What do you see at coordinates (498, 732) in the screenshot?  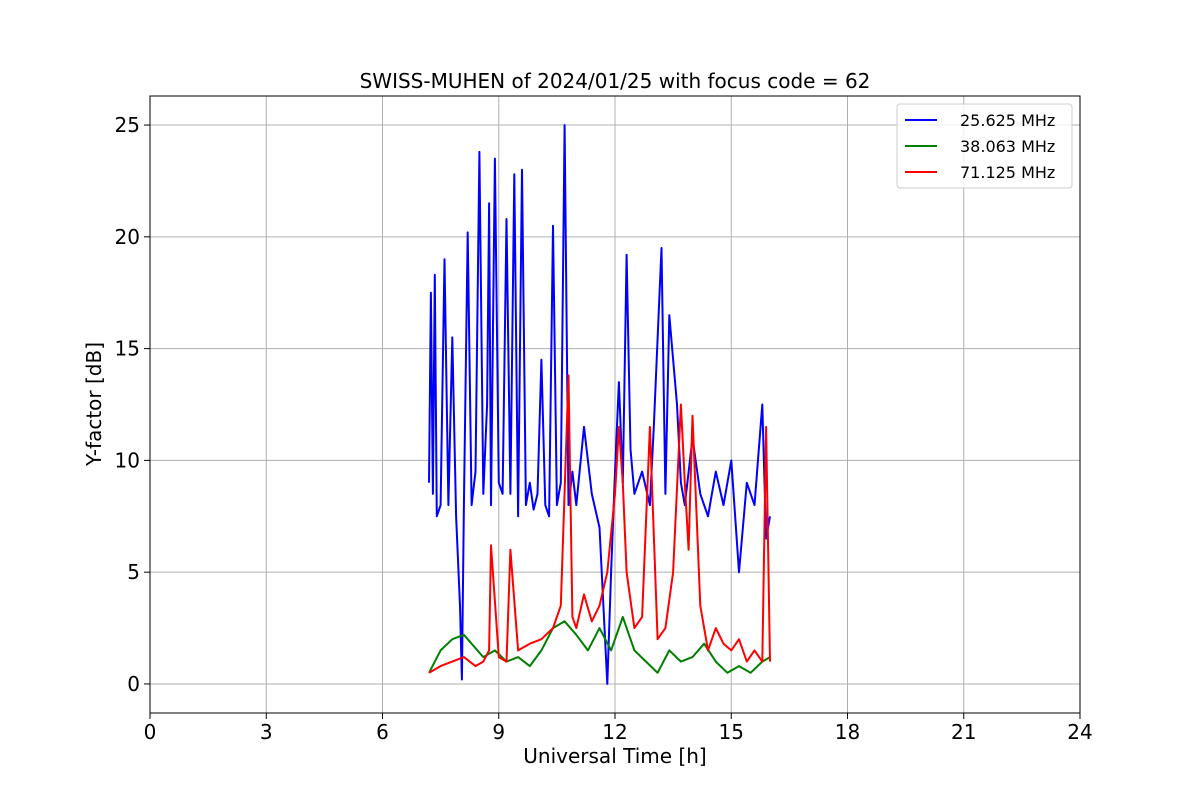 I see `x-tick-label: 9` at bounding box center [498, 732].